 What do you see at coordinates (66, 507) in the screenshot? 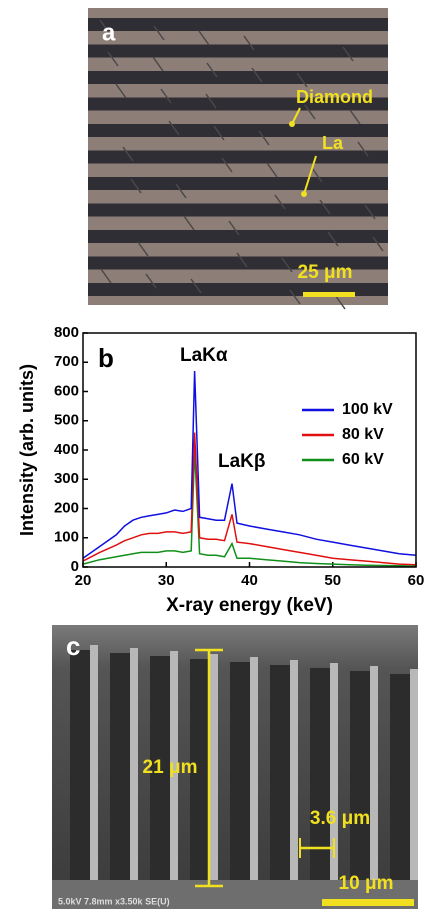
I see `y-tick-label: 200` at bounding box center [66, 507].